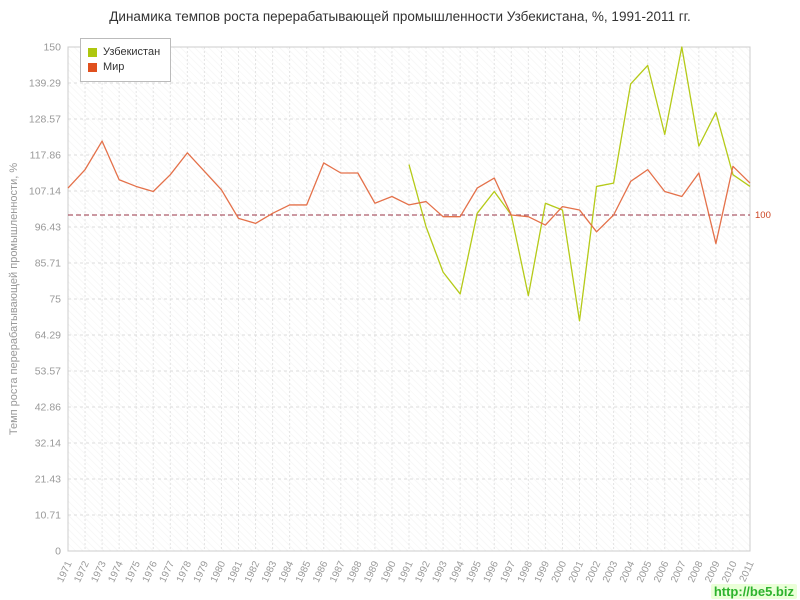 This screenshot has width=800, height=600. I want to click on y-tick-label: 85.71, so click(48, 264).